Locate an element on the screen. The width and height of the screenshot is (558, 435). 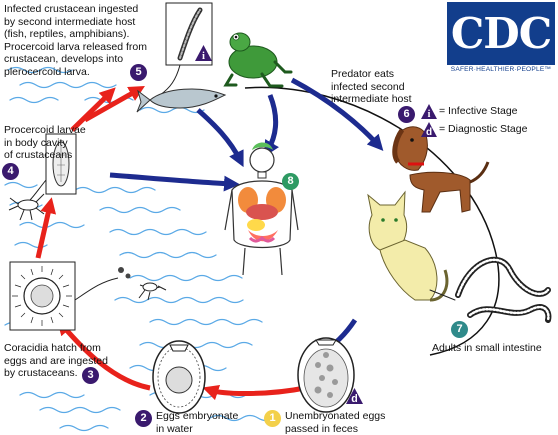
coracidium-box is located at coordinates (88, 296).